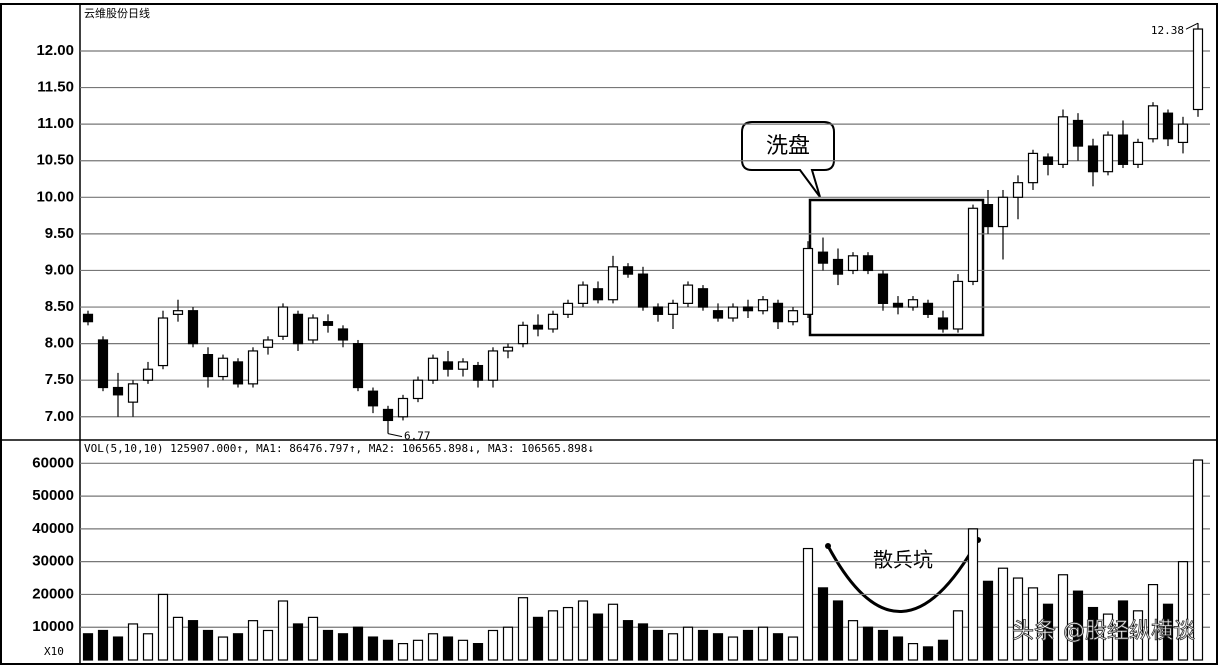 This screenshot has height=668, width=1220. I want to click on y-tick-label: 20000, so click(53, 593).